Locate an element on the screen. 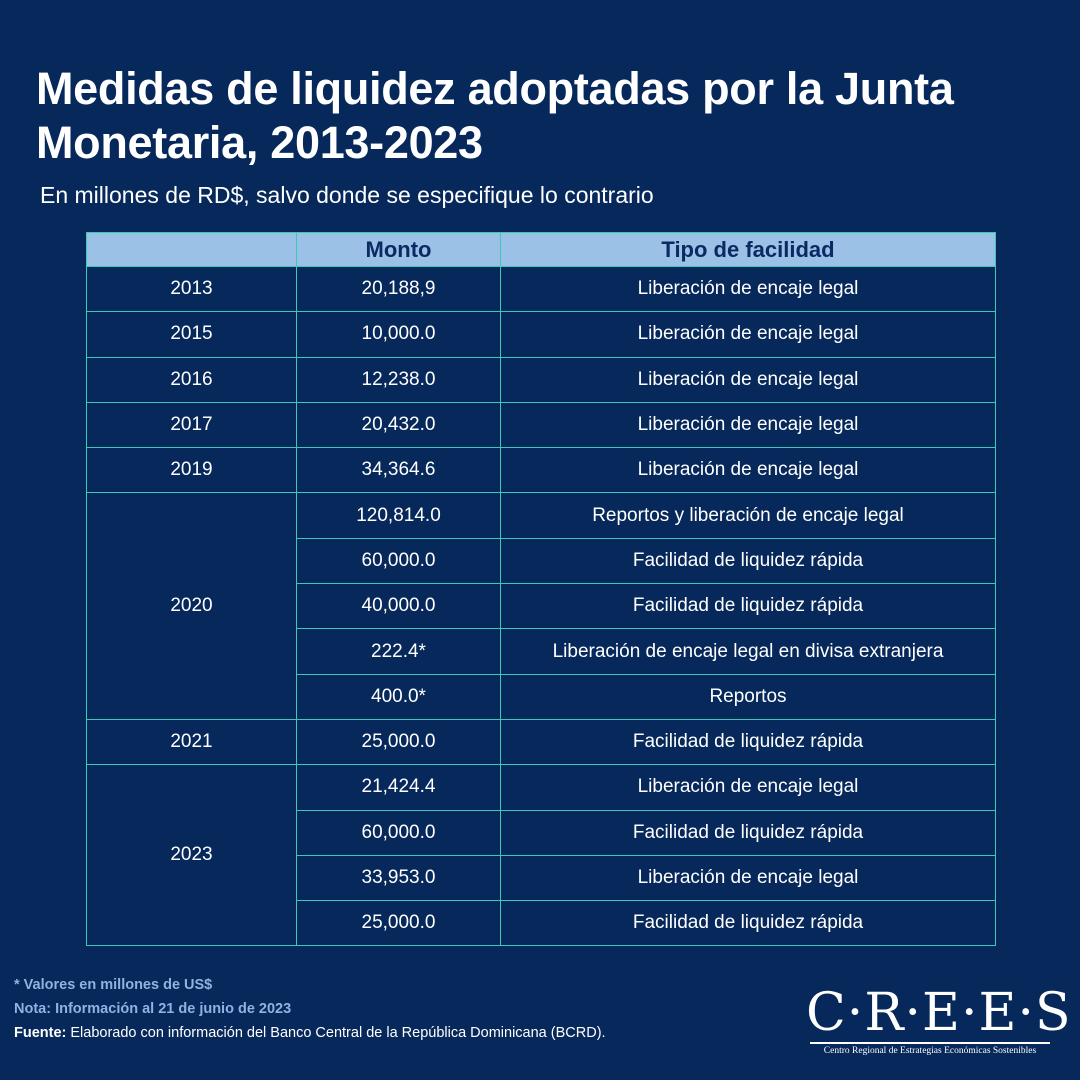 The image size is (1080, 1080). year-cell: 2017 is located at coordinates (191, 425).